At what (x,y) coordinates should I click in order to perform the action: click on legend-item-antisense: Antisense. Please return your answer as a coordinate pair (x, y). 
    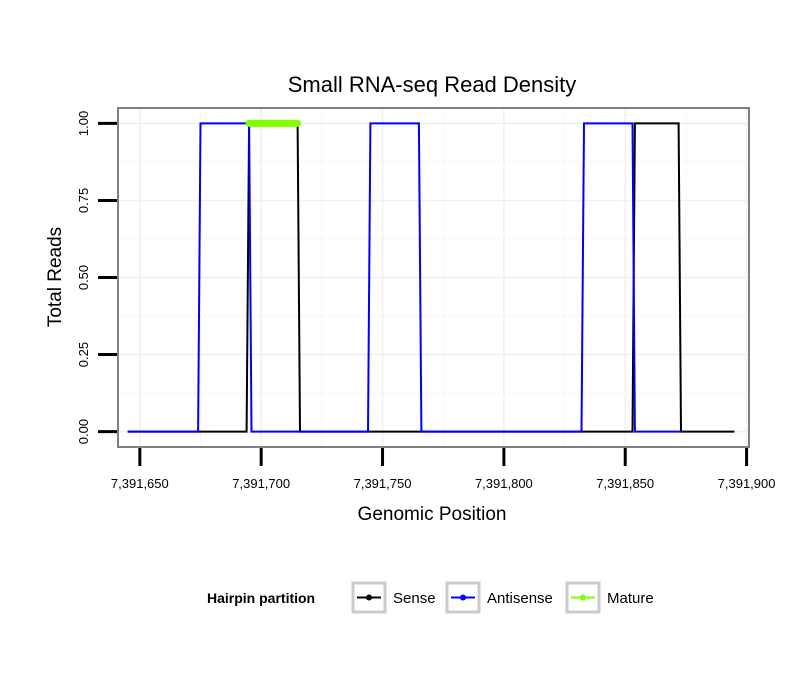
    Looking at the image, I should click on (499, 597).